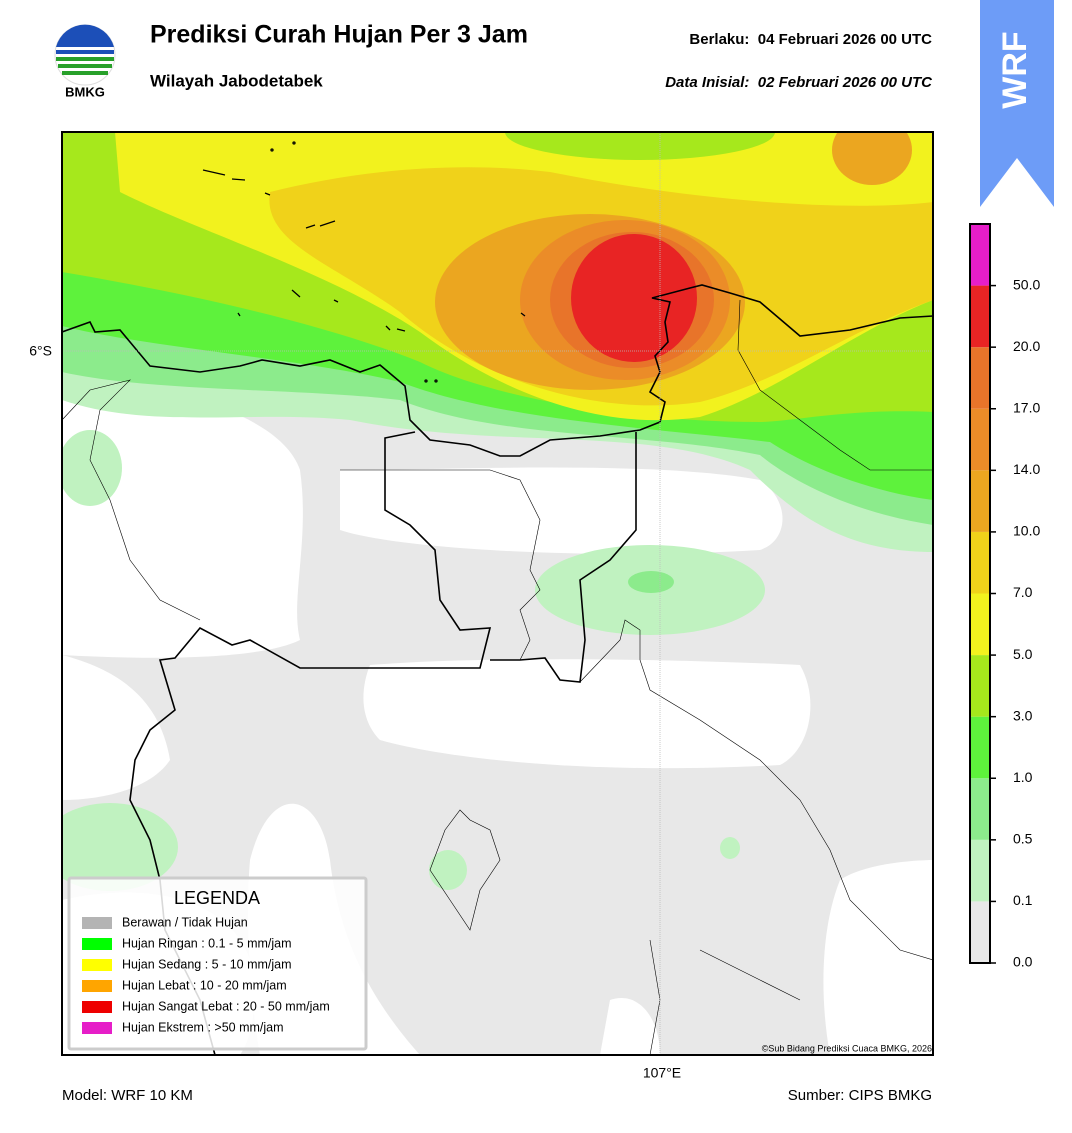  Describe the element at coordinates (1026, 407) in the screenshot. I see `colorbar-tick-label: 17.0` at that location.